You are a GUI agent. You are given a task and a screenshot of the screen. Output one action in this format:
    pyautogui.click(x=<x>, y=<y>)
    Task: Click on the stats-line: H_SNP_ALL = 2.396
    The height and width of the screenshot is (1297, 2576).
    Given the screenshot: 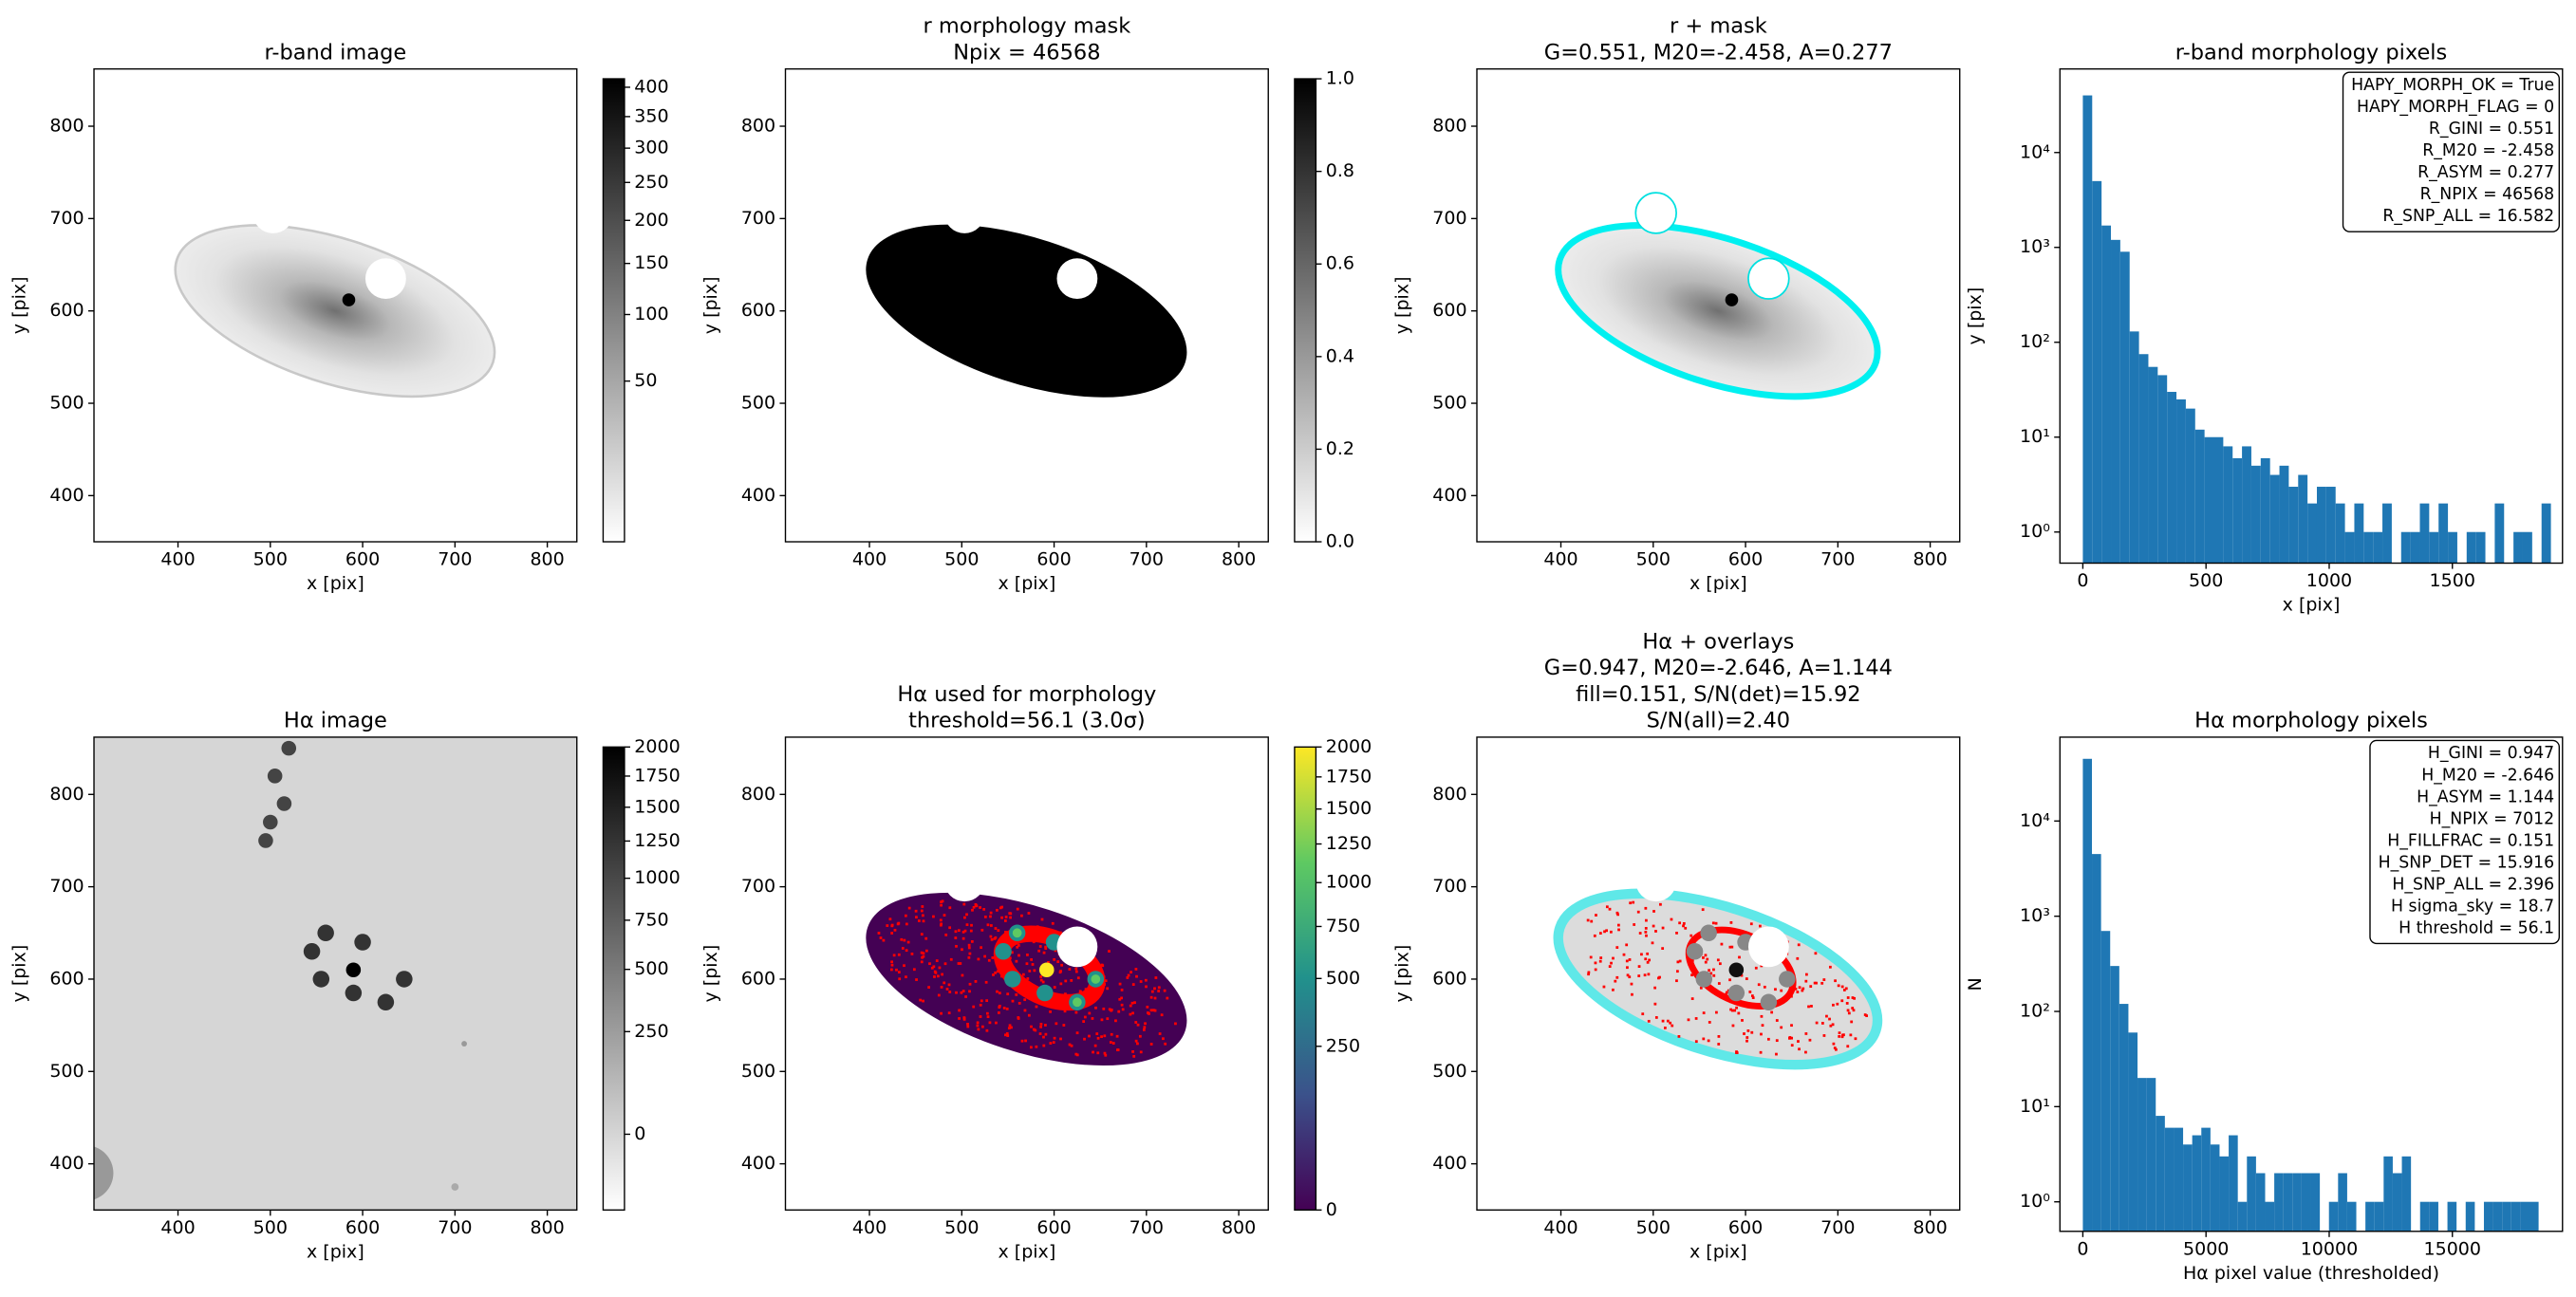 What is the action you would take?
    pyautogui.click(x=2473, y=885)
    